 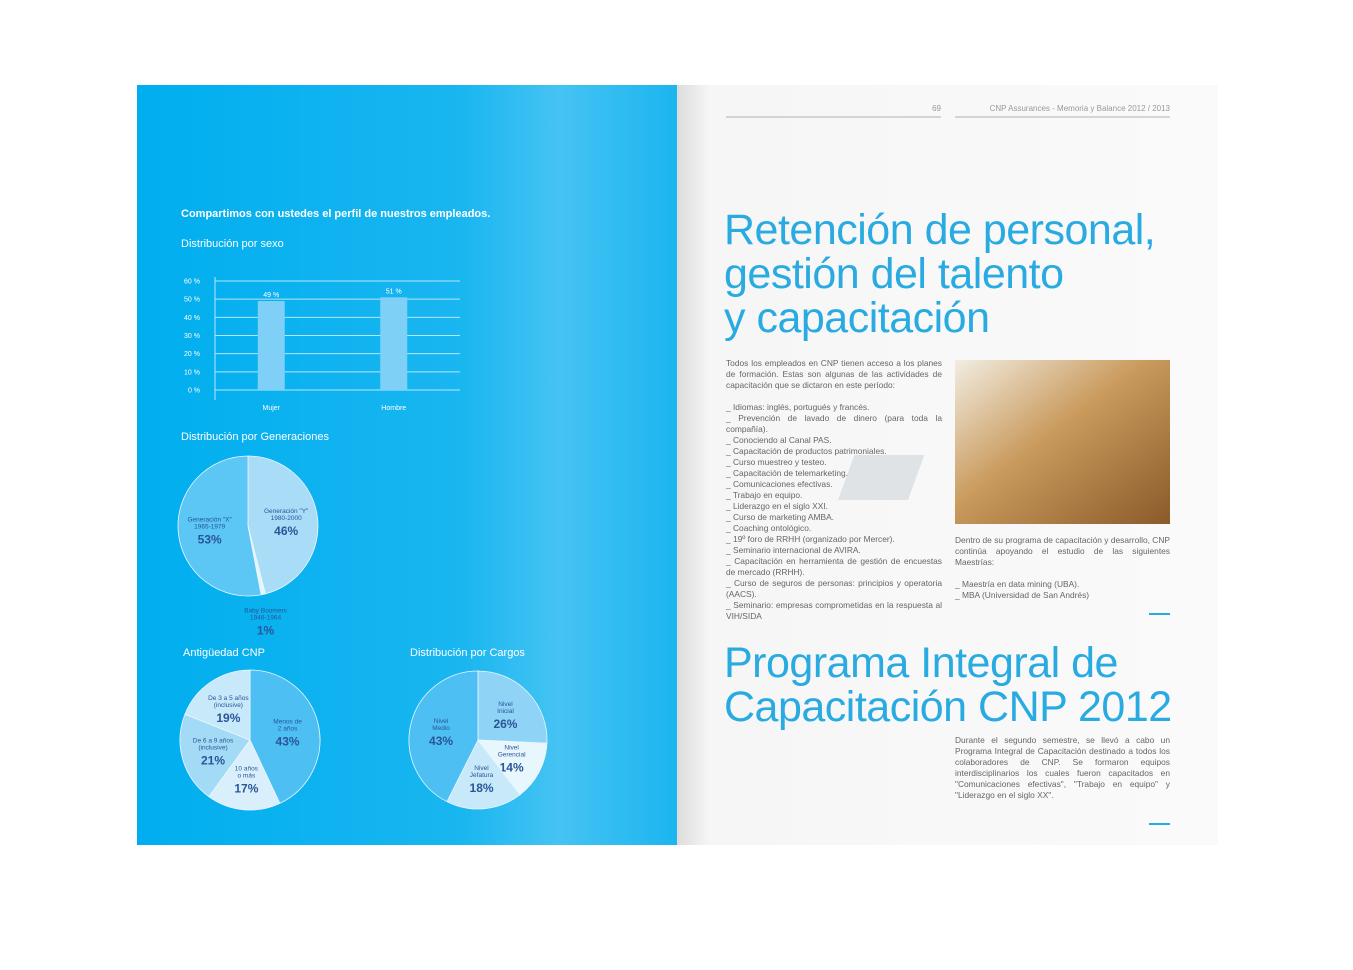 What do you see at coordinates (769, 528) in the screenshot?
I see `list-item: _ Coaching ontológico.` at bounding box center [769, 528].